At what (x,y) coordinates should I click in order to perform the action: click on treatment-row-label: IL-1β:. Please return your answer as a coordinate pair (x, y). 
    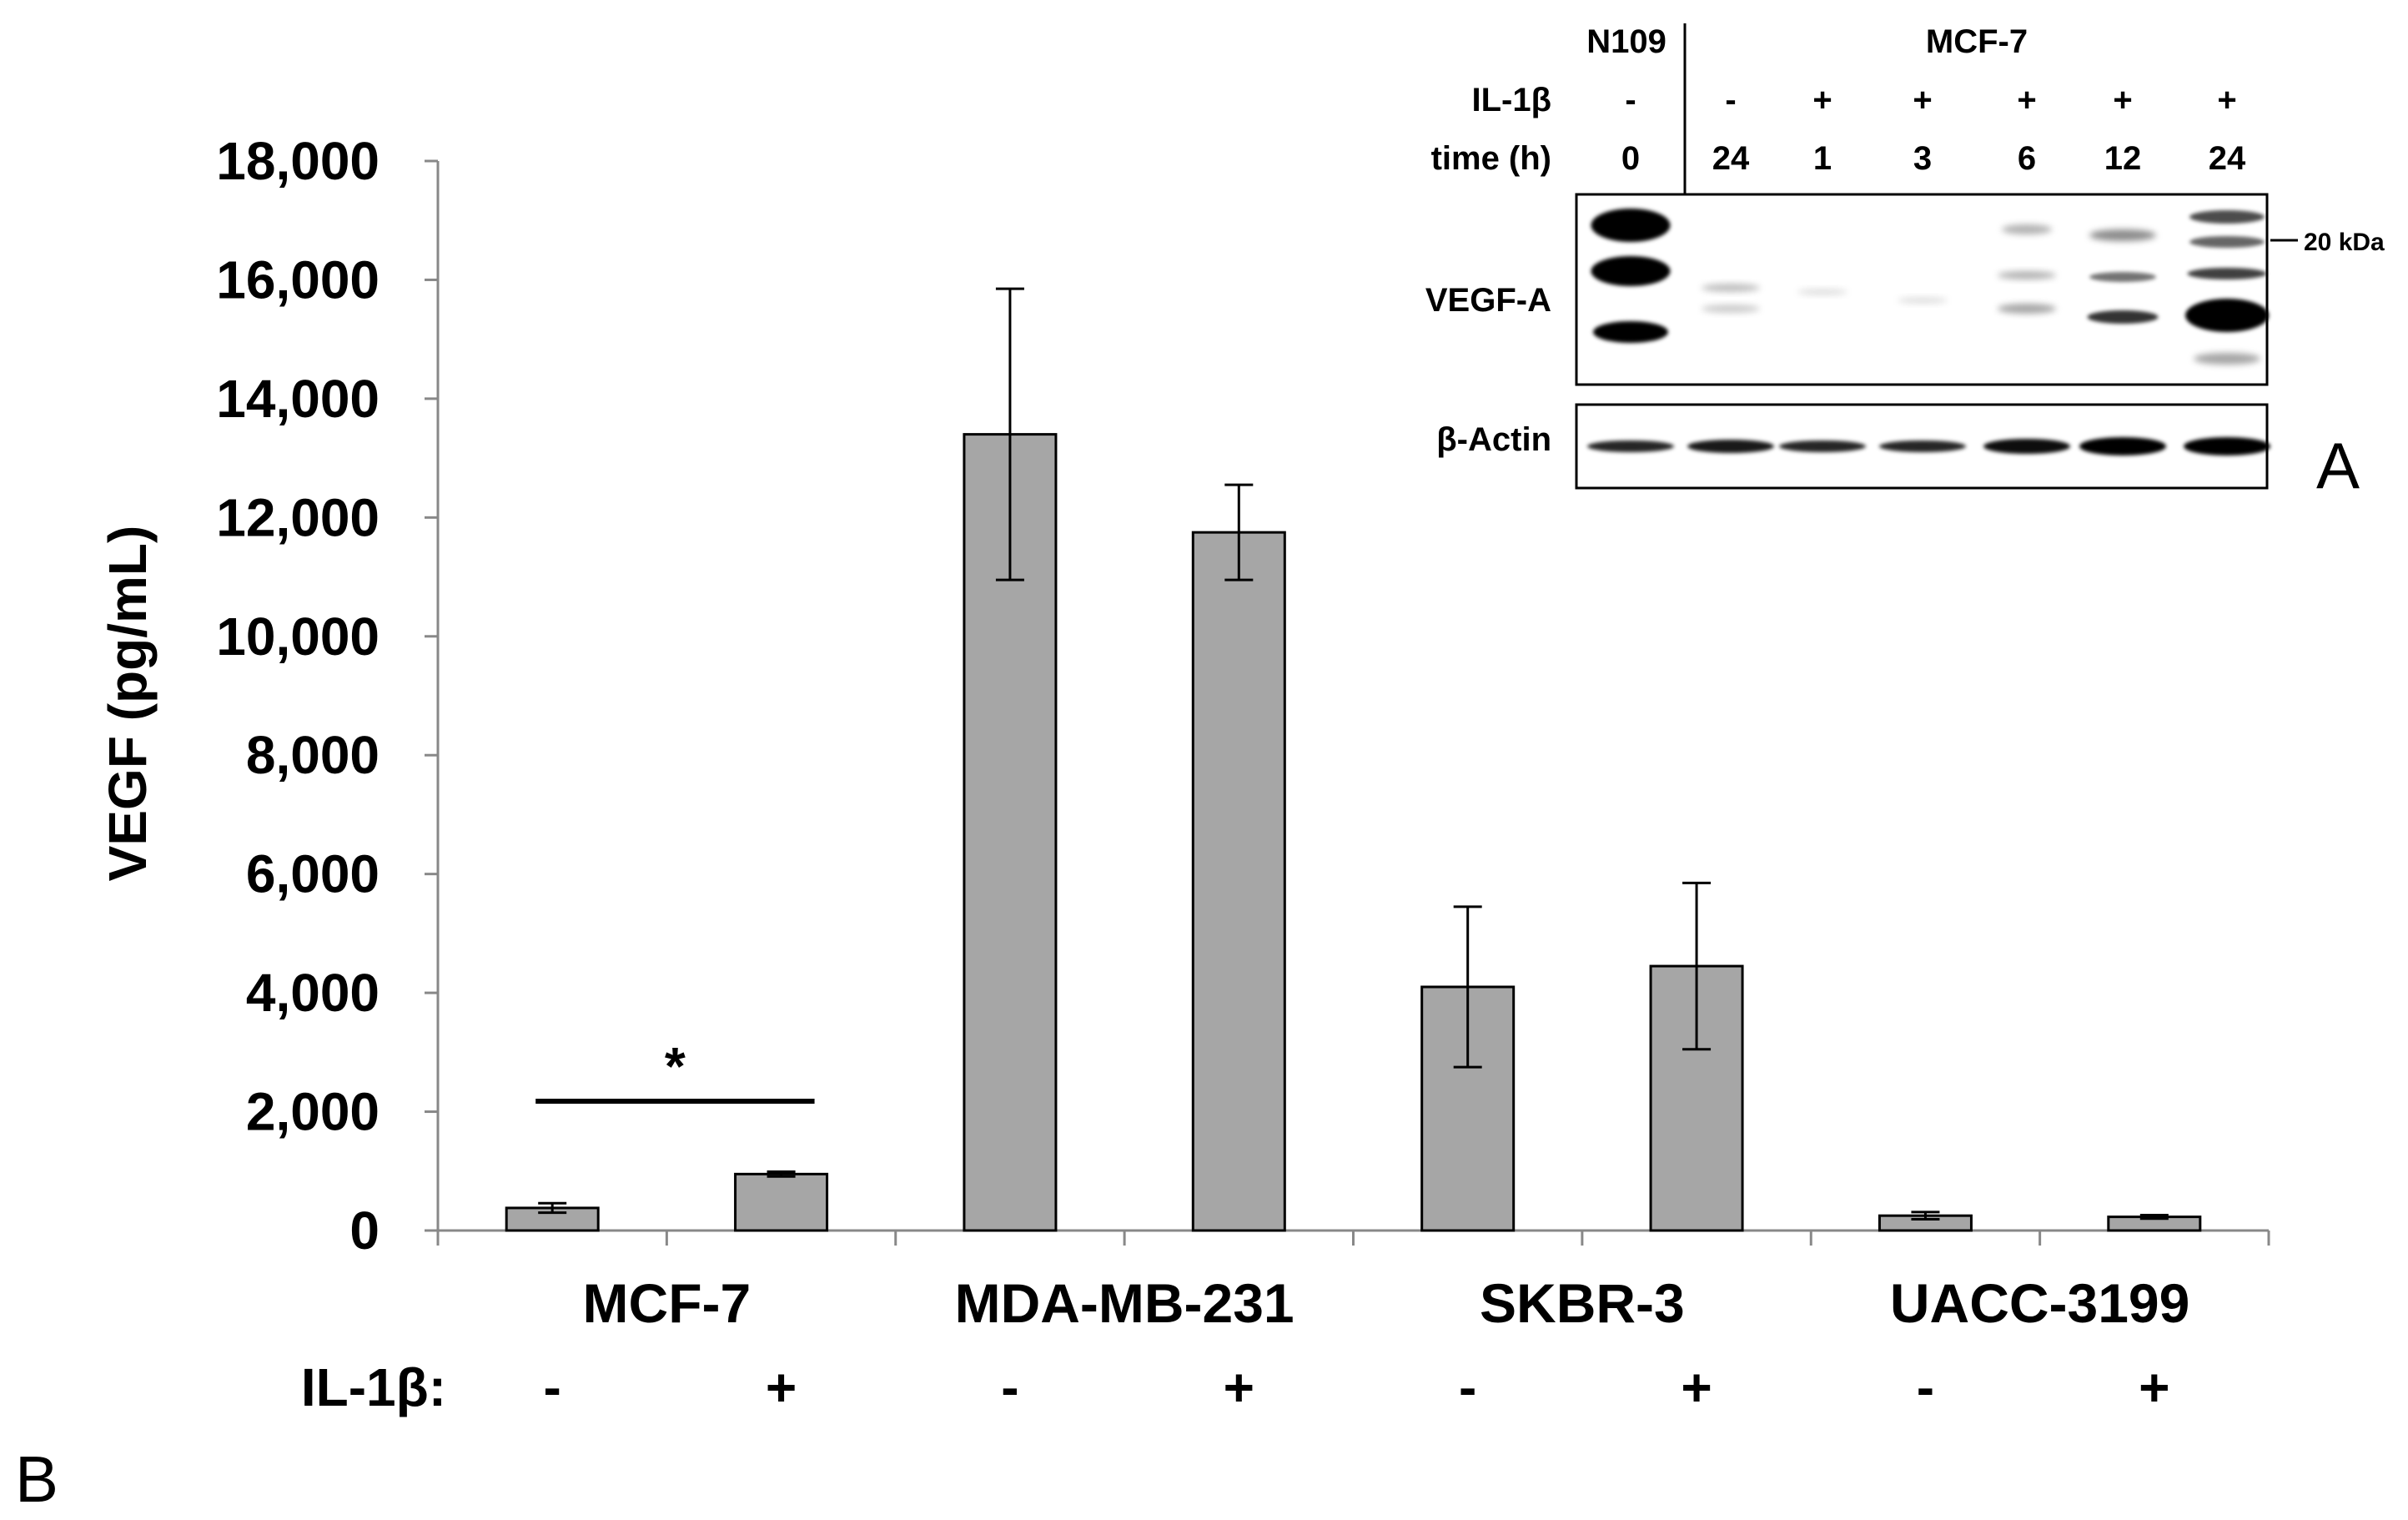
    Looking at the image, I should click on (373, 1387).